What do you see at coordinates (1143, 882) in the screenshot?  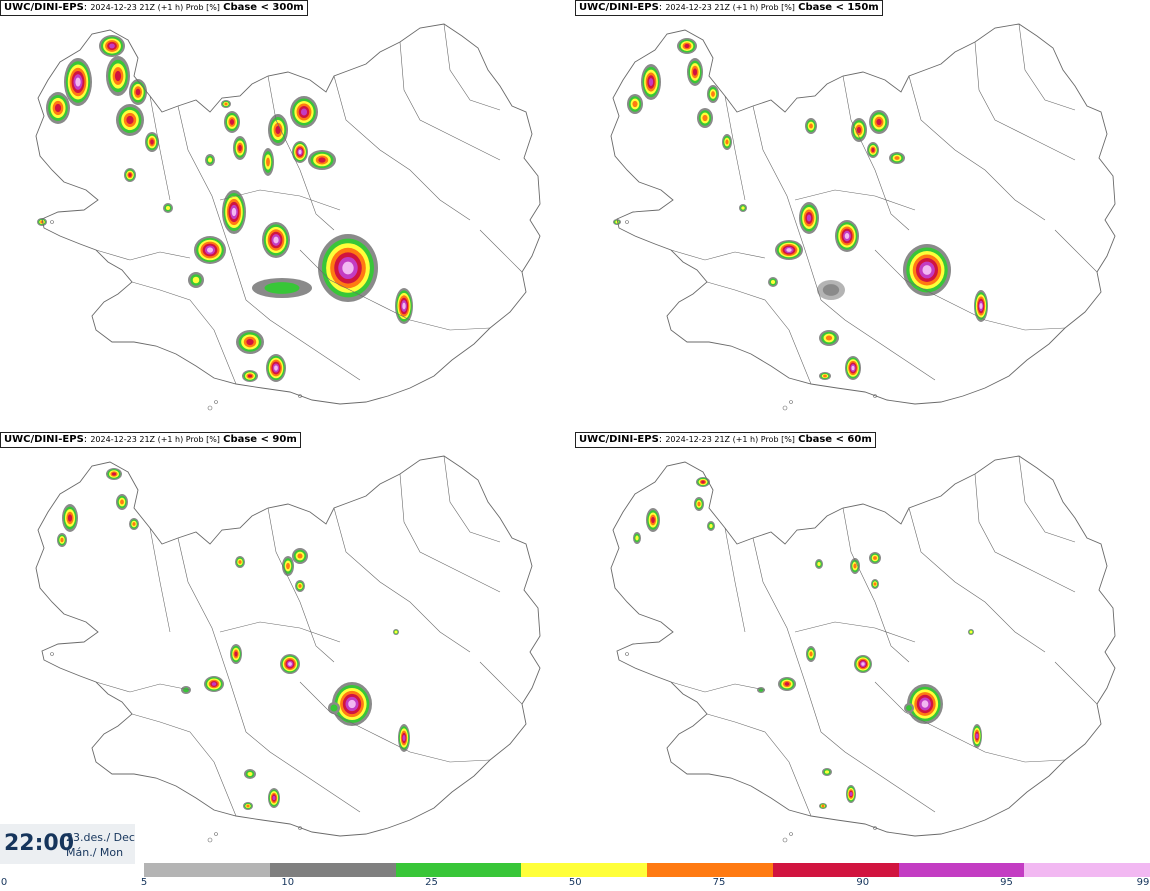 I see `colorbar-tick-label: 99` at bounding box center [1143, 882].